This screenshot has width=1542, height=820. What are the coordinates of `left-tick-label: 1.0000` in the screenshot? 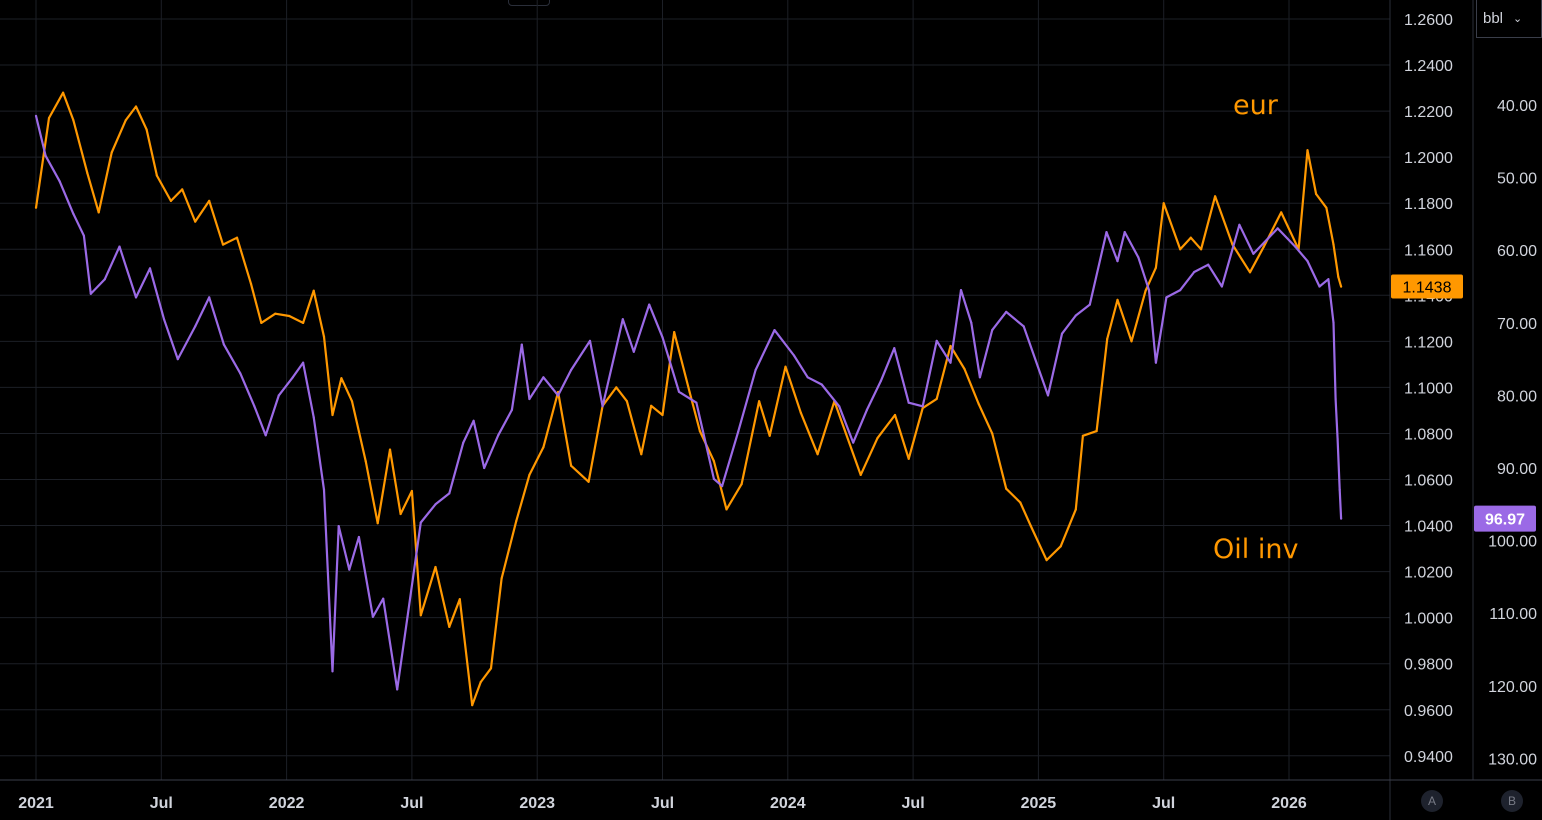 It's located at (1428, 619).